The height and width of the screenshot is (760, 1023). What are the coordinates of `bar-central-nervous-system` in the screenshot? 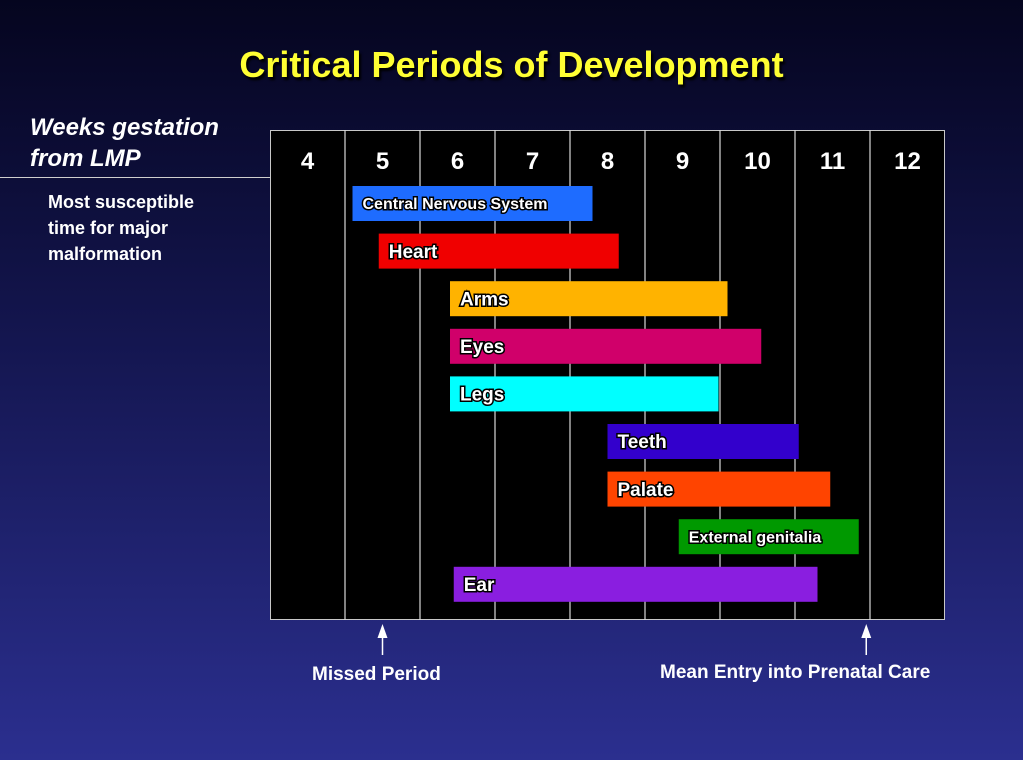 It's located at (472, 203).